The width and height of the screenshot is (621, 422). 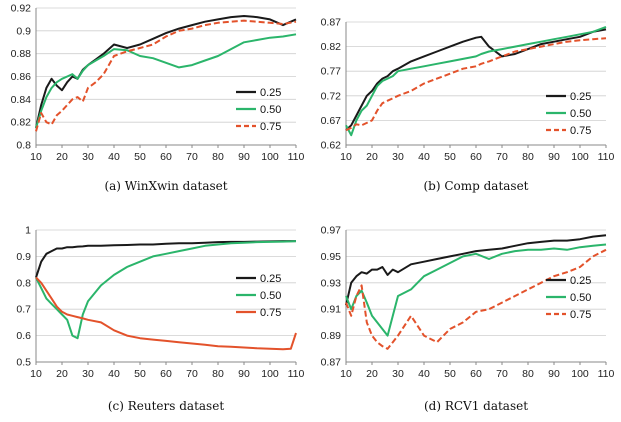 I want to click on y-tick-label: 0.91, so click(x=331, y=310).